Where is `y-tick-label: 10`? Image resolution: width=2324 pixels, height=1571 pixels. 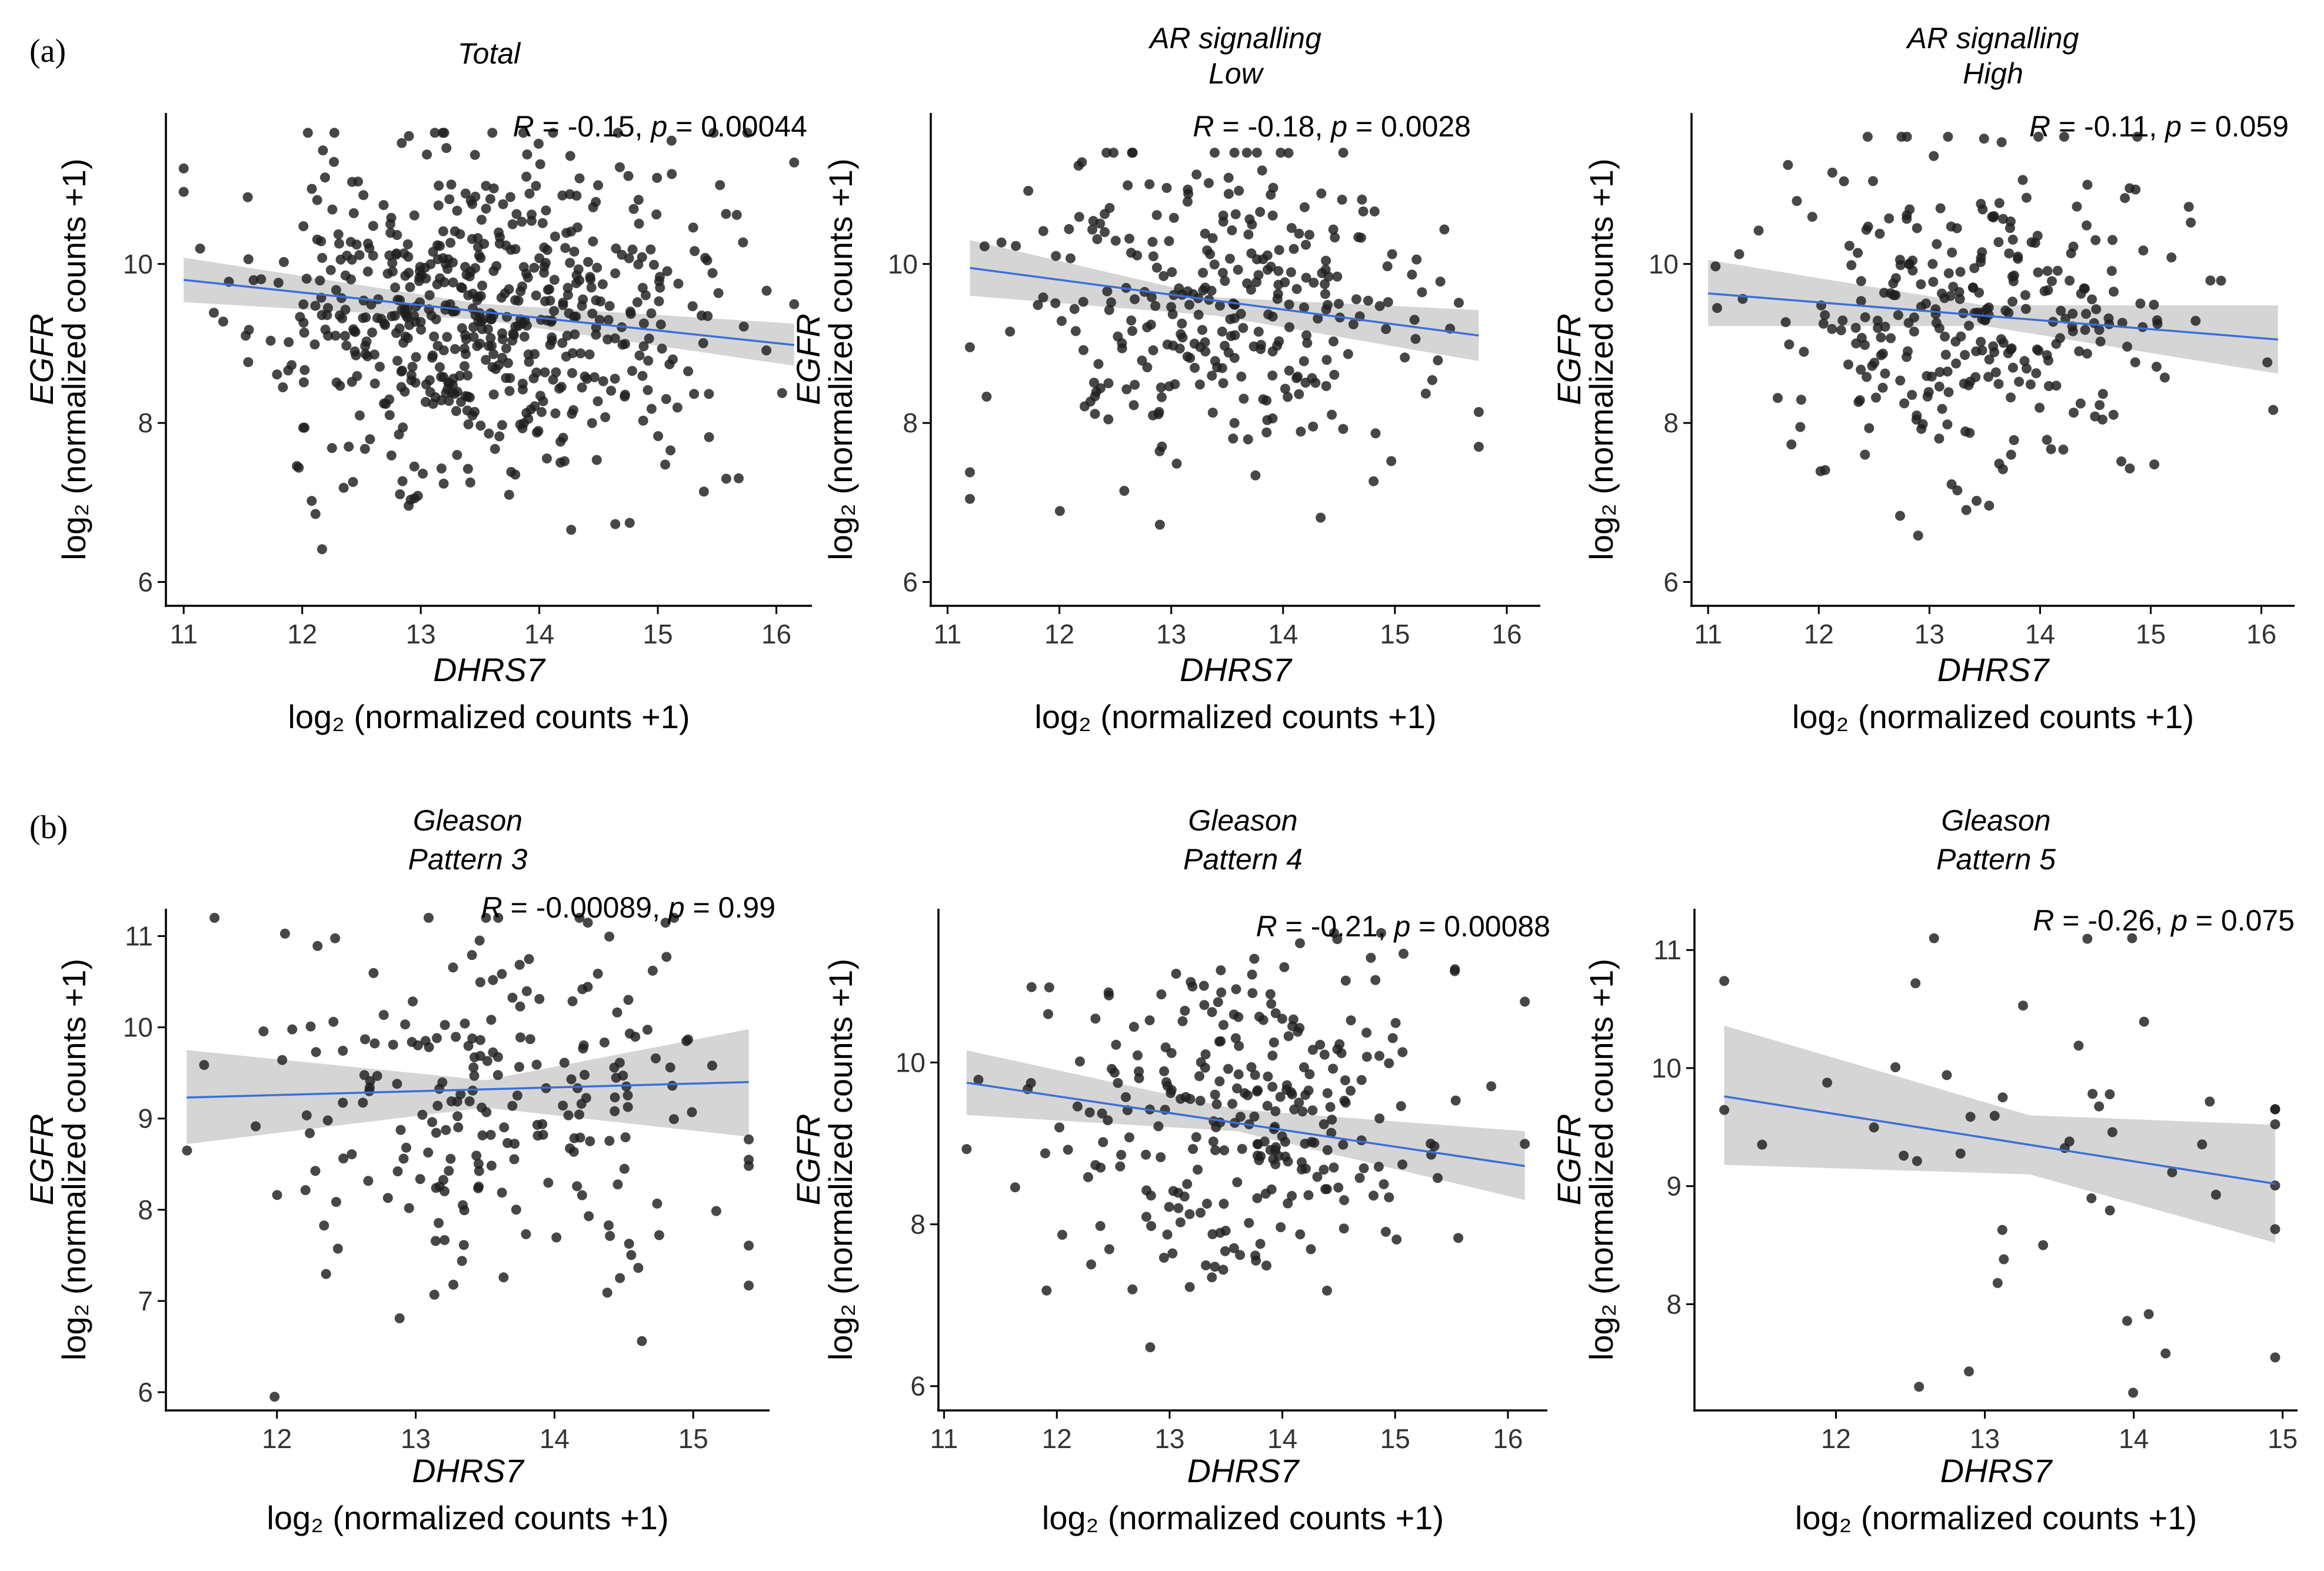
y-tick-label: 10 is located at coordinates (138, 1027).